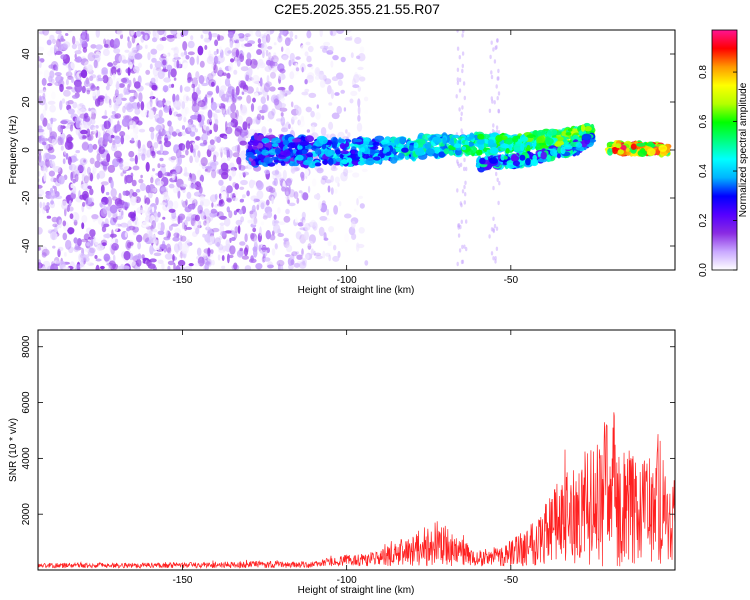 This screenshot has width=750, height=600. I want to click on snr-x-tick-label: -100, so click(347, 580).